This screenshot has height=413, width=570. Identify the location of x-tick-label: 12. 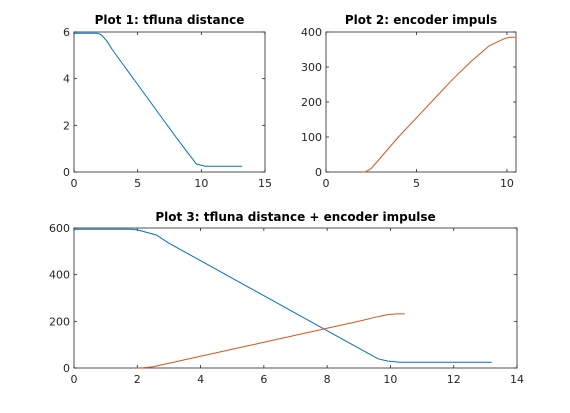
(454, 379).